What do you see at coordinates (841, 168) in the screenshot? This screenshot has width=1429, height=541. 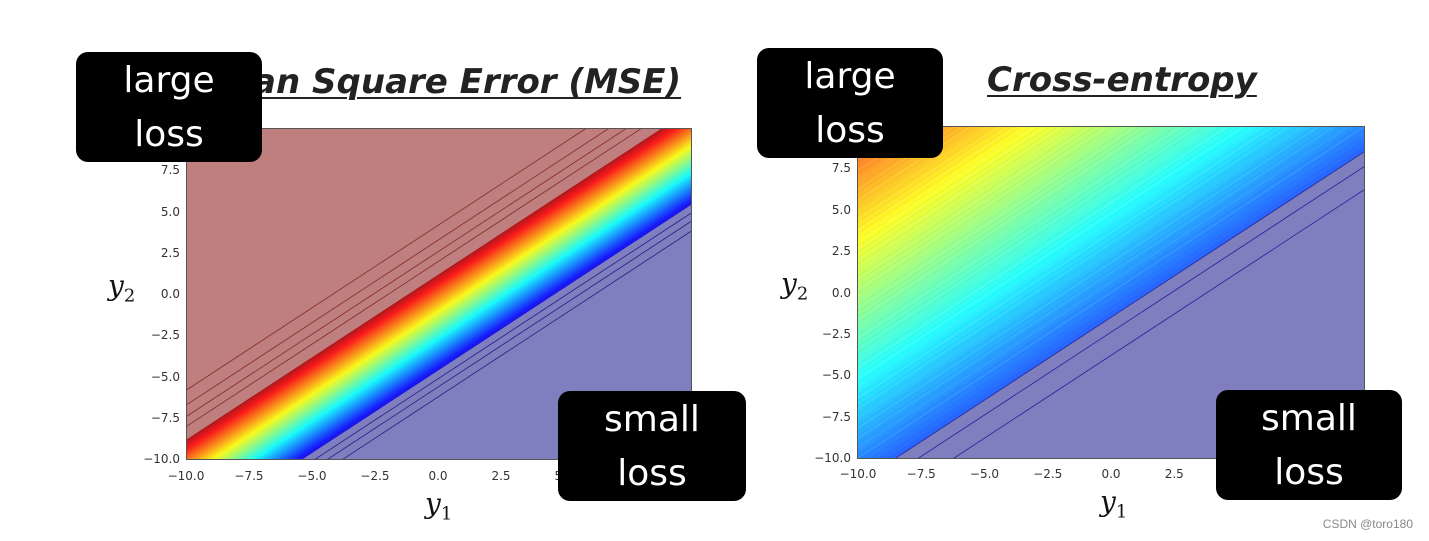 I see `y-tick-label: 7.5` at bounding box center [841, 168].